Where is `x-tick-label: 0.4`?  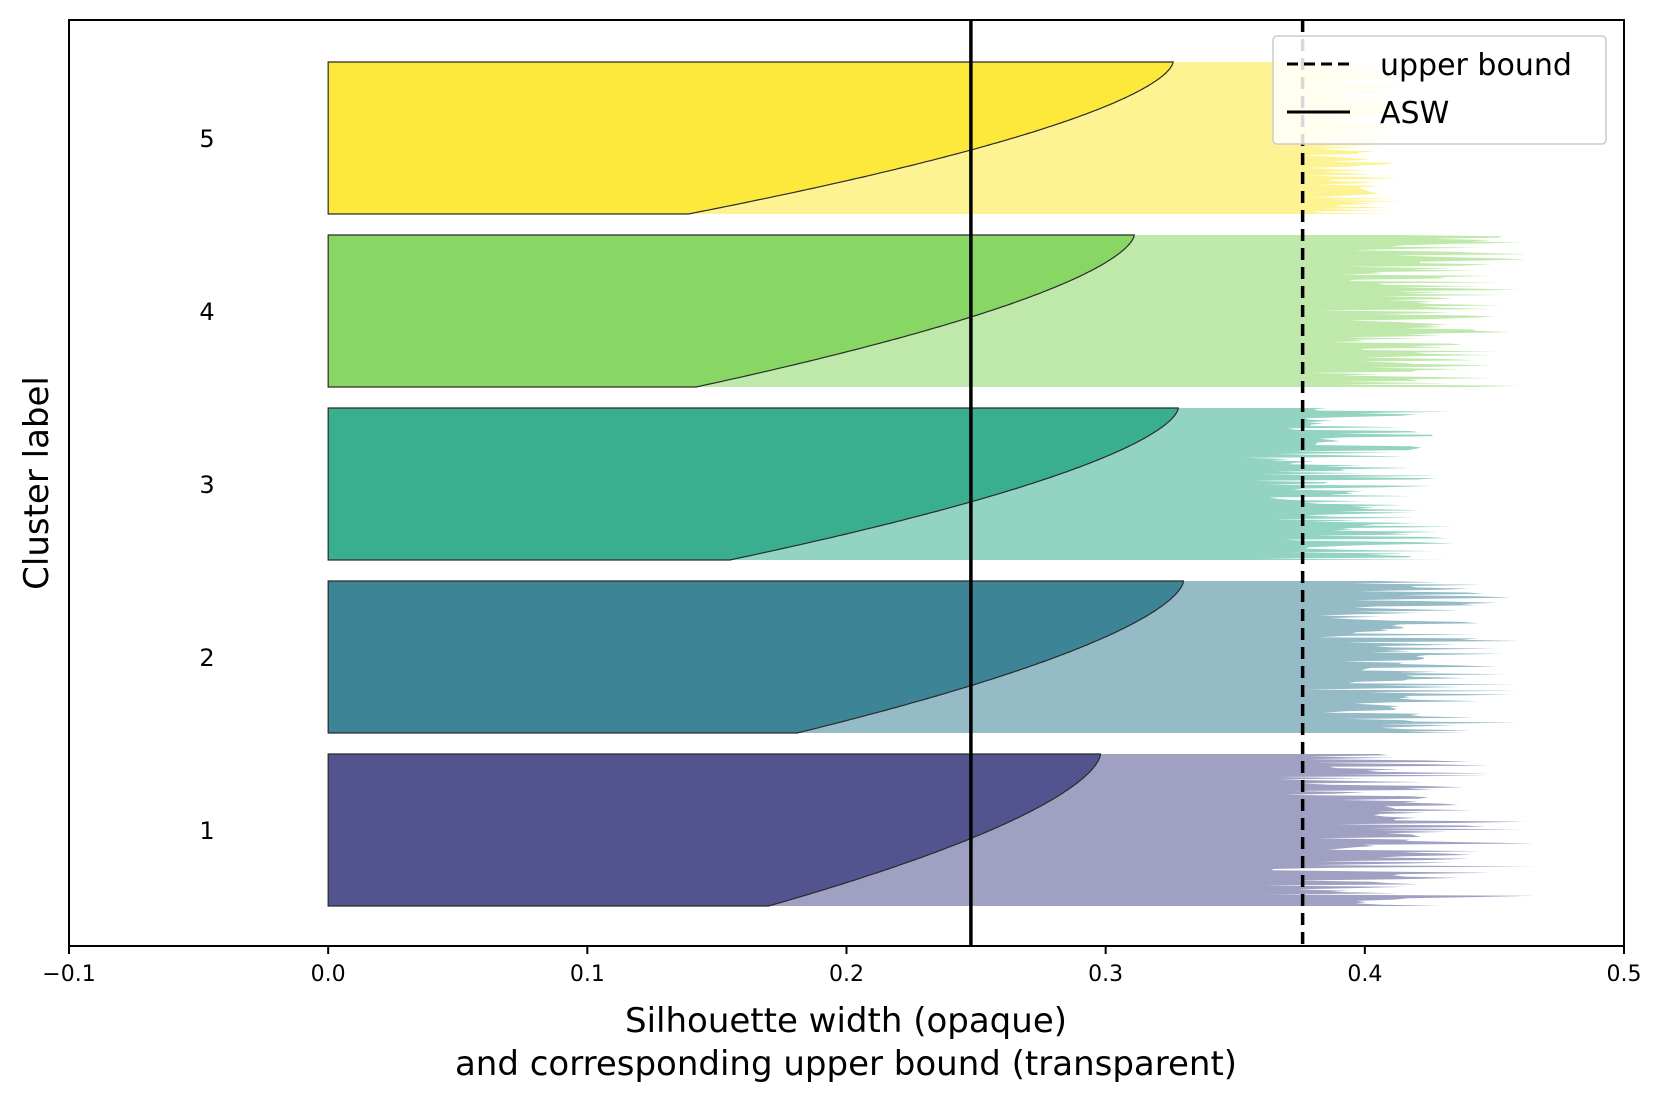 x-tick-label: 0.4 is located at coordinates (1364, 974).